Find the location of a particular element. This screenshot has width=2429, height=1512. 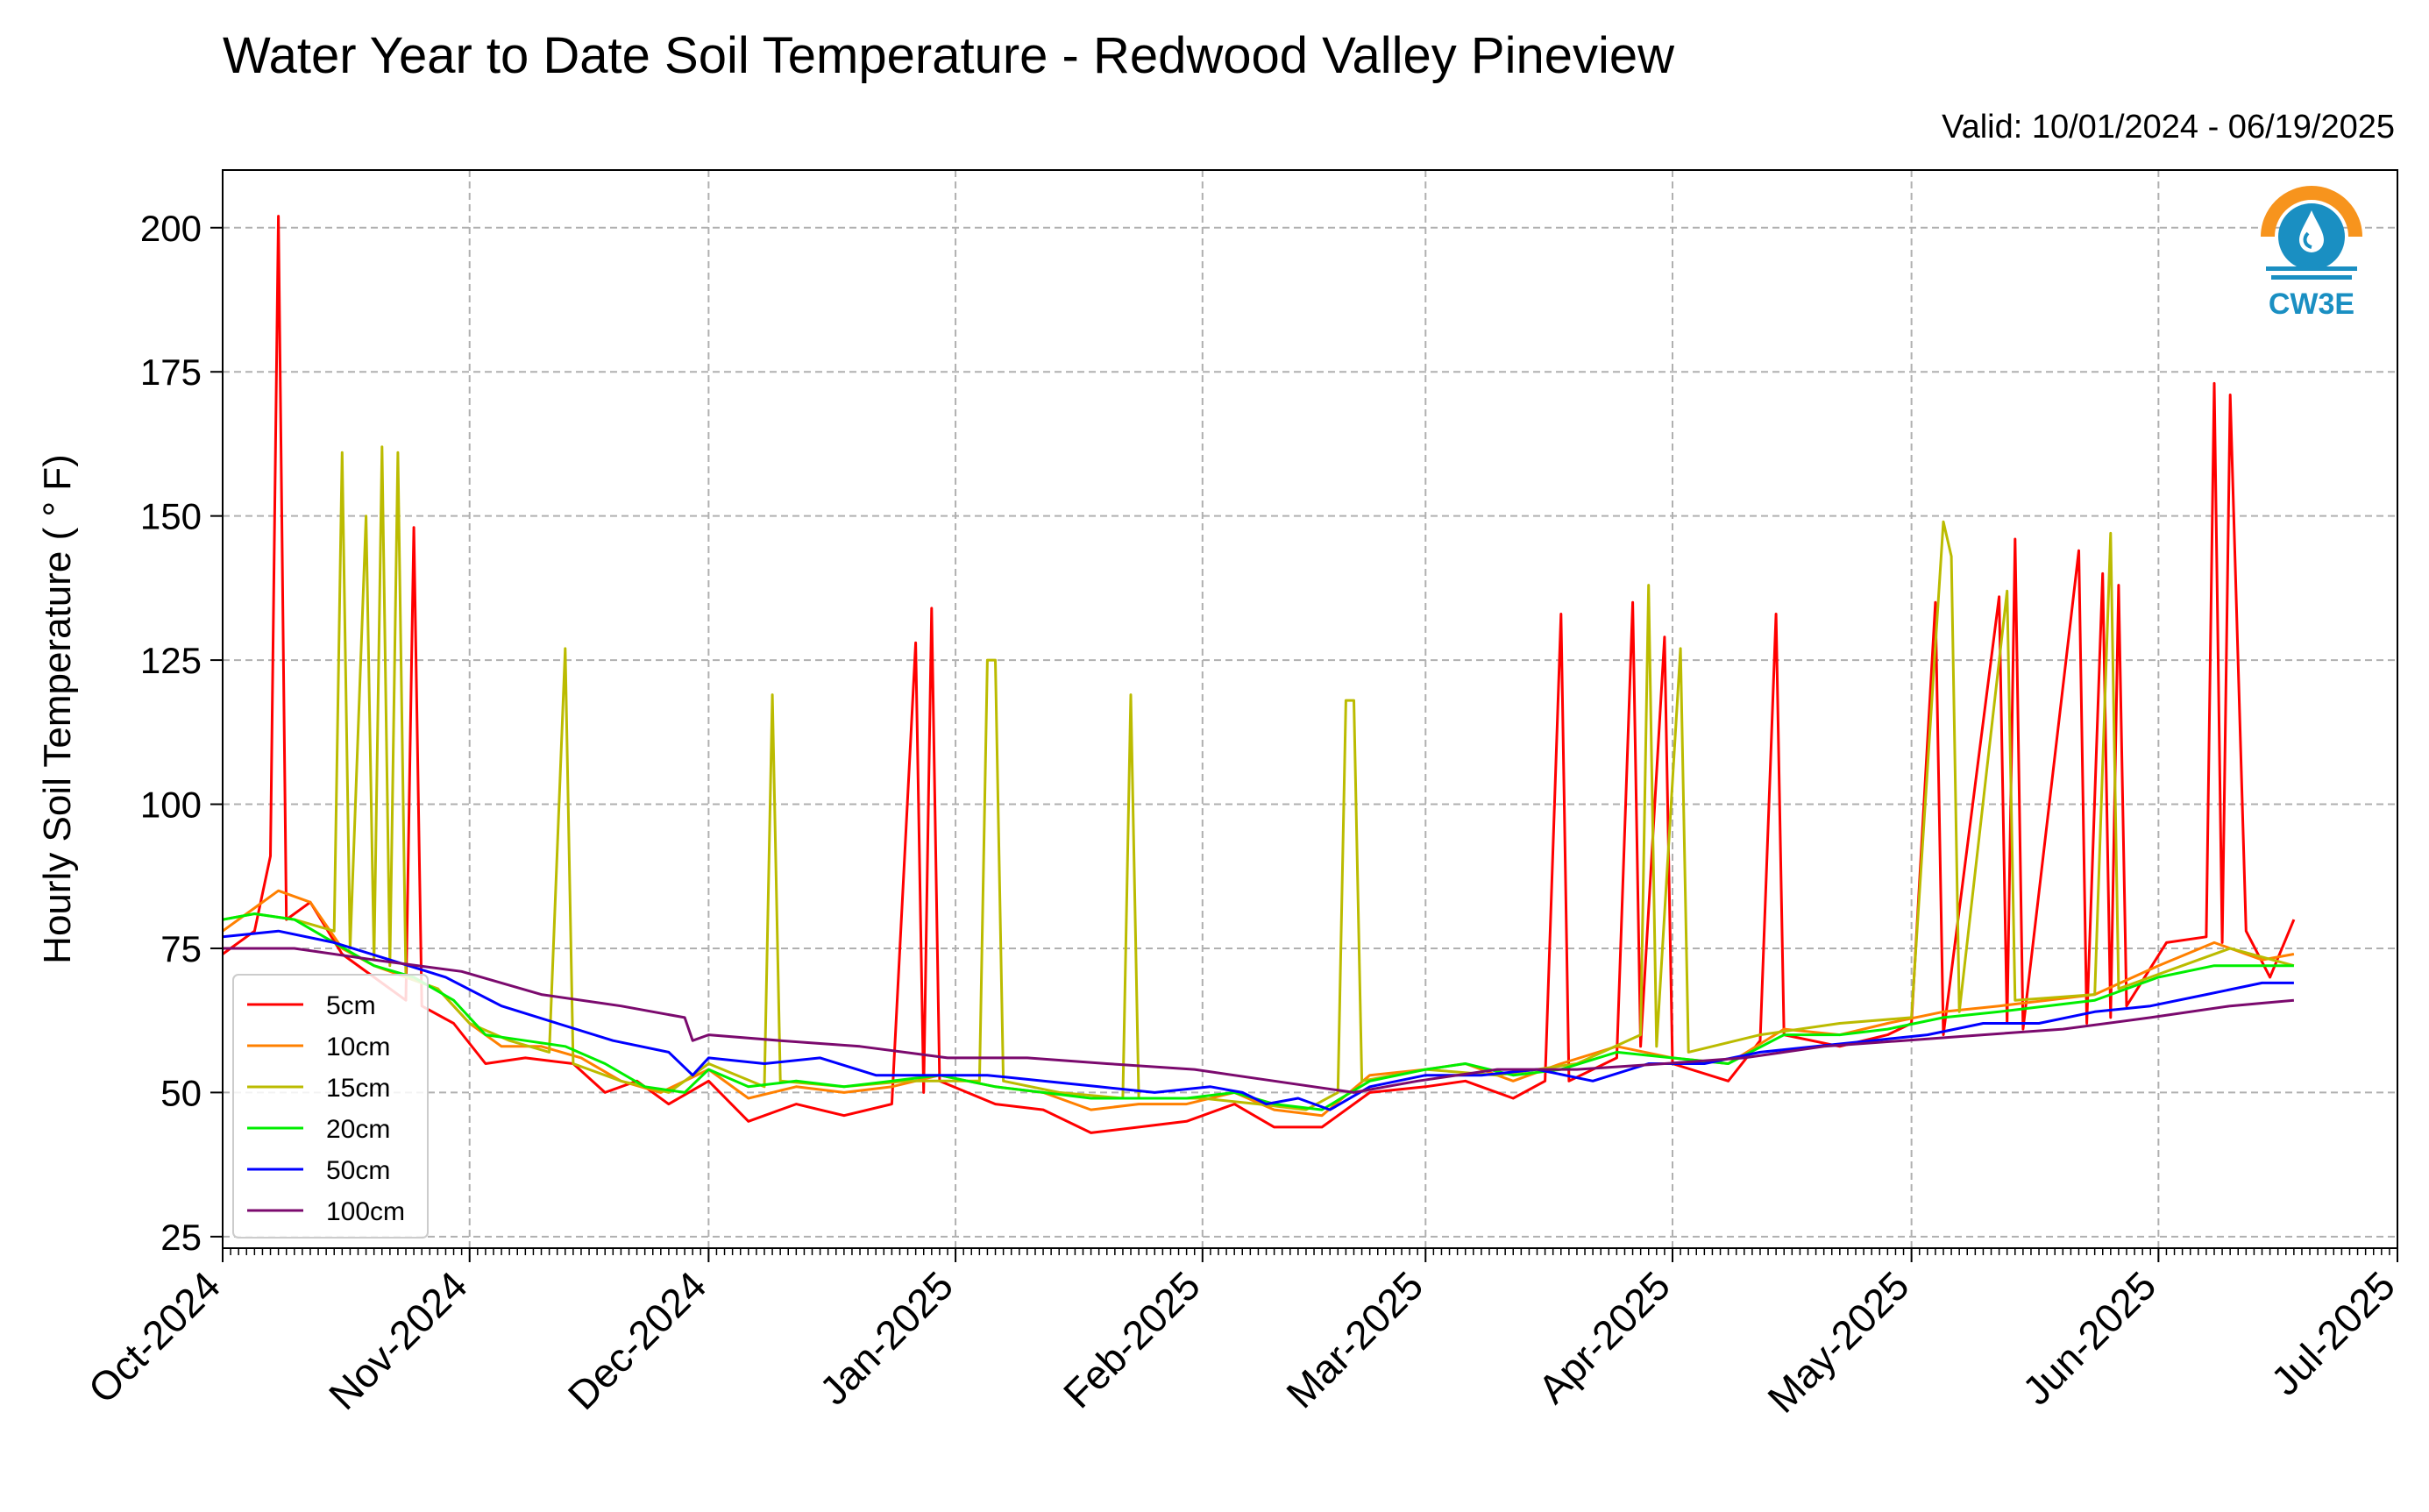

valid-date-range: Valid: 10/01/2024 - 06/19/2025 is located at coordinates (2169, 127).